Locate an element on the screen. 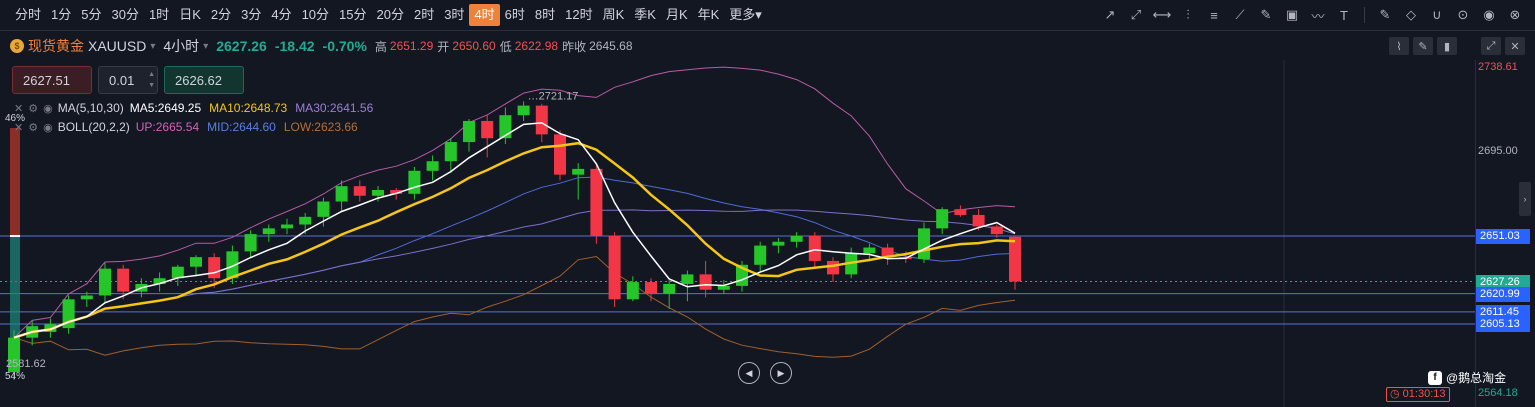 This screenshot has width=1535, height=407. timeframe-11: 20分 is located at coordinates (390, 14).